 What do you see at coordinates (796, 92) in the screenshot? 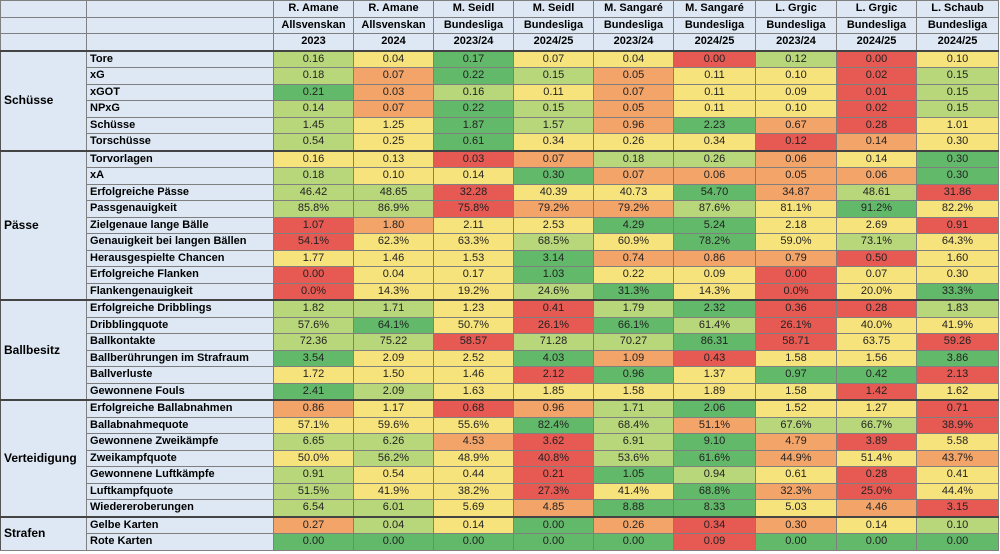
I see `stat-cell: 0.09` at bounding box center [796, 92].